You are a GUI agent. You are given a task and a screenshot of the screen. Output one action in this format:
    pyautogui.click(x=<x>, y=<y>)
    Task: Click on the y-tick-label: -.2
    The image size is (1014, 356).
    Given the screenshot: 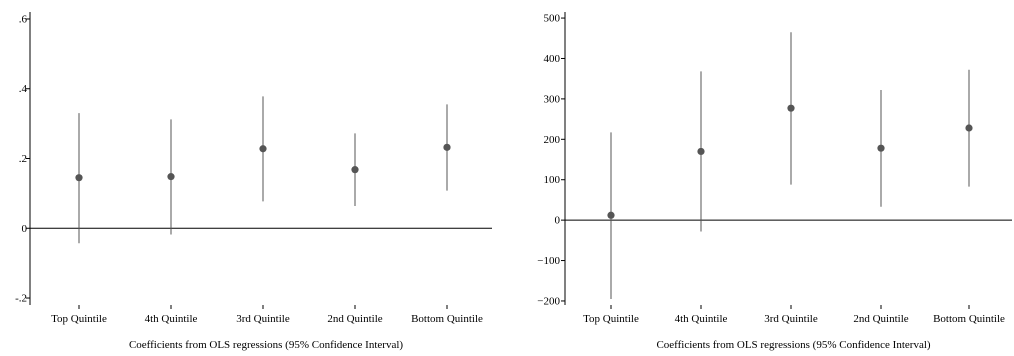 What is the action you would take?
    pyautogui.click(x=21, y=299)
    